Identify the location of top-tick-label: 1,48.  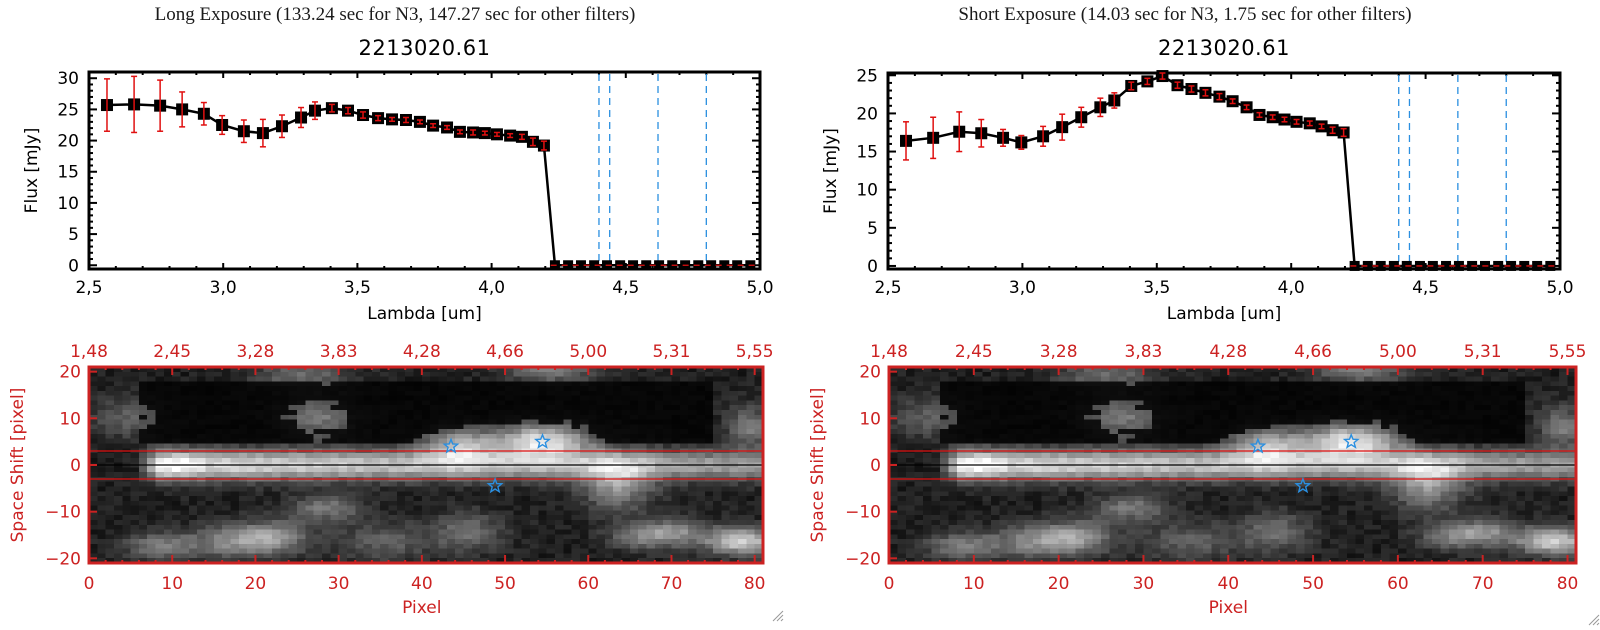
(89, 352).